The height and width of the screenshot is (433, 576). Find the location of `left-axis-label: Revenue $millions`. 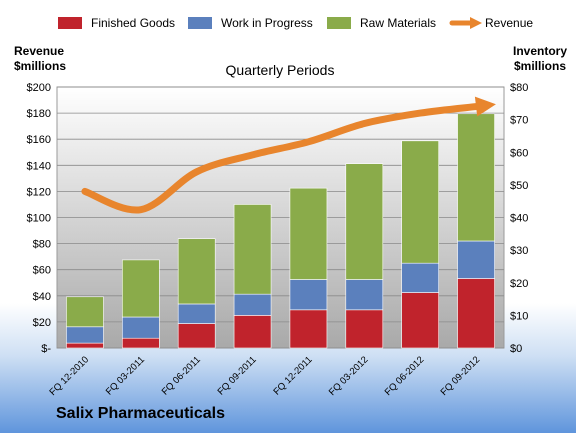

left-axis-label: Revenue $millions is located at coordinates (40, 58).